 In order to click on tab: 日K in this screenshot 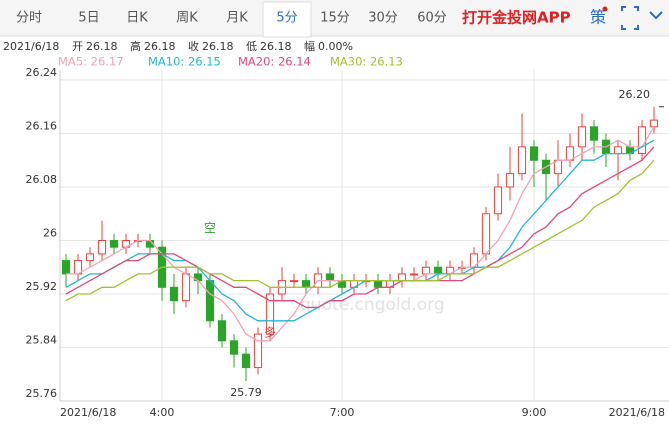, I will do `click(137, 18)`.